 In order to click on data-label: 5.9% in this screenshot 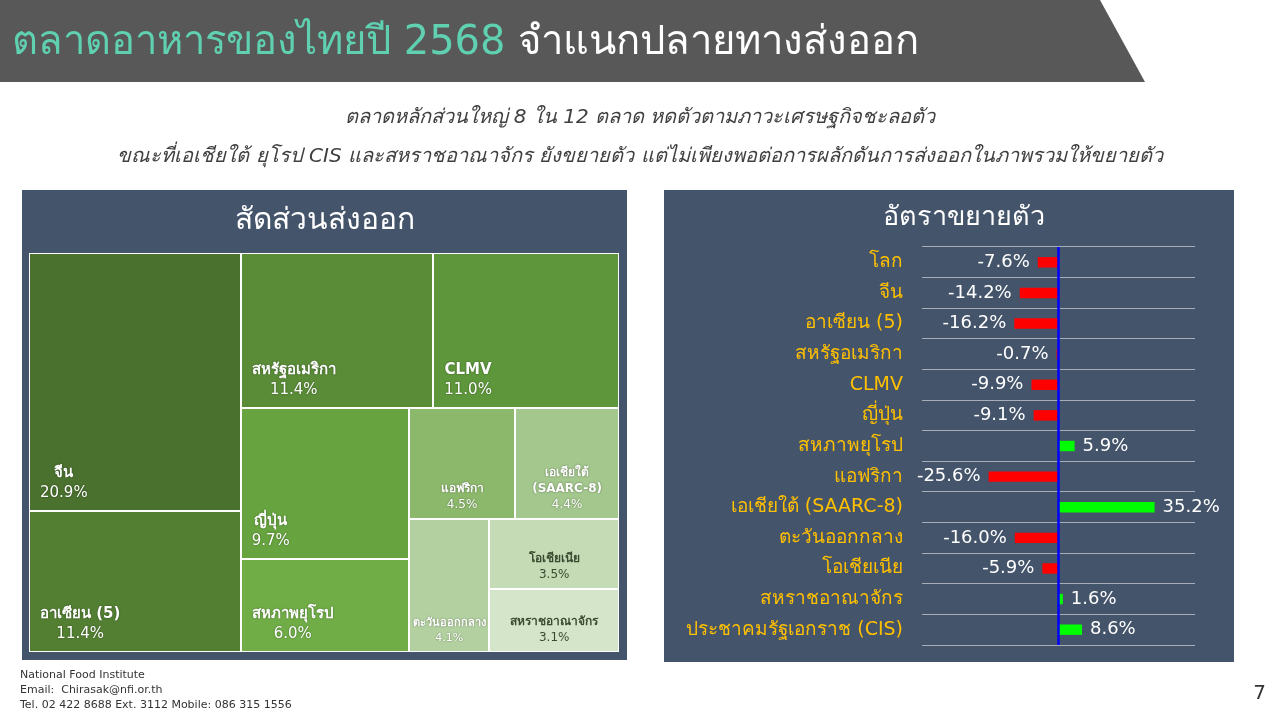, I will do `click(1105, 444)`.